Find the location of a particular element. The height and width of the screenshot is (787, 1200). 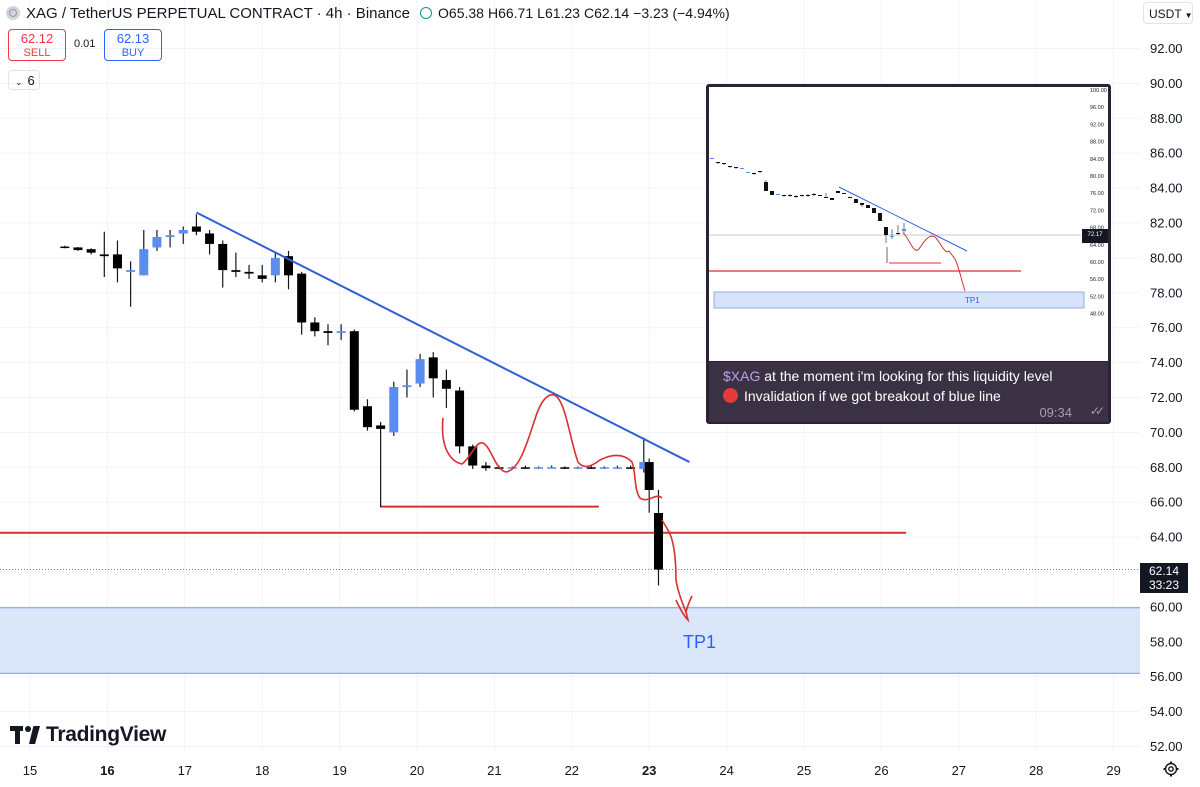

blue-trendline is located at coordinates (442, 337).